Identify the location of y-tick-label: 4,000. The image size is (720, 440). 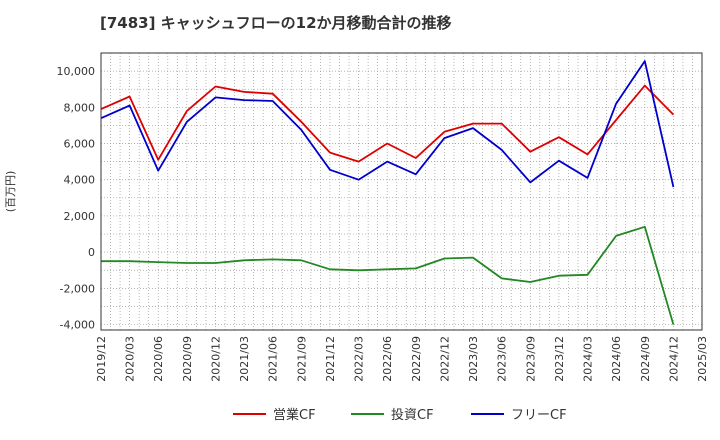
(80, 180).